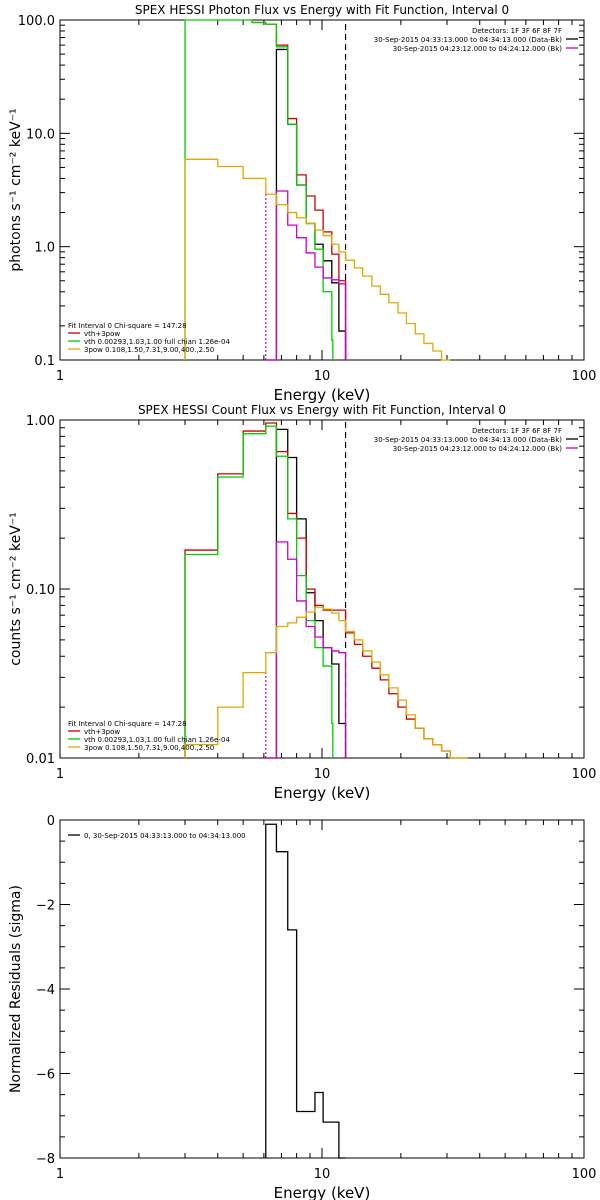 The height and width of the screenshot is (1200, 600). What do you see at coordinates (16, 189) in the screenshot?
I see `y-axis-label-0: photons s⁻¹ cm⁻² keV⁻¹` at bounding box center [16, 189].